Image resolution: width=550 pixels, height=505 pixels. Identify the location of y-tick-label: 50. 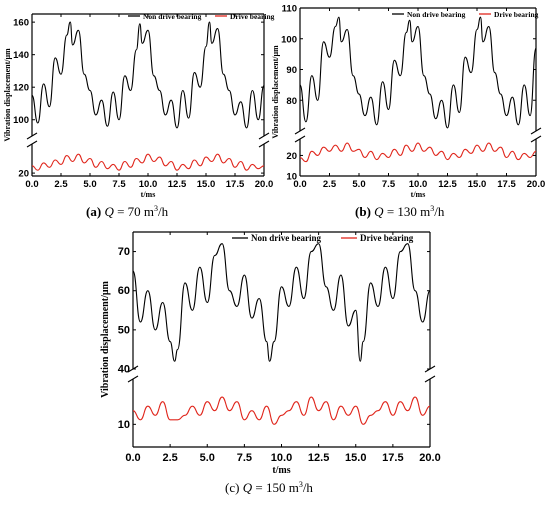
(124, 330).